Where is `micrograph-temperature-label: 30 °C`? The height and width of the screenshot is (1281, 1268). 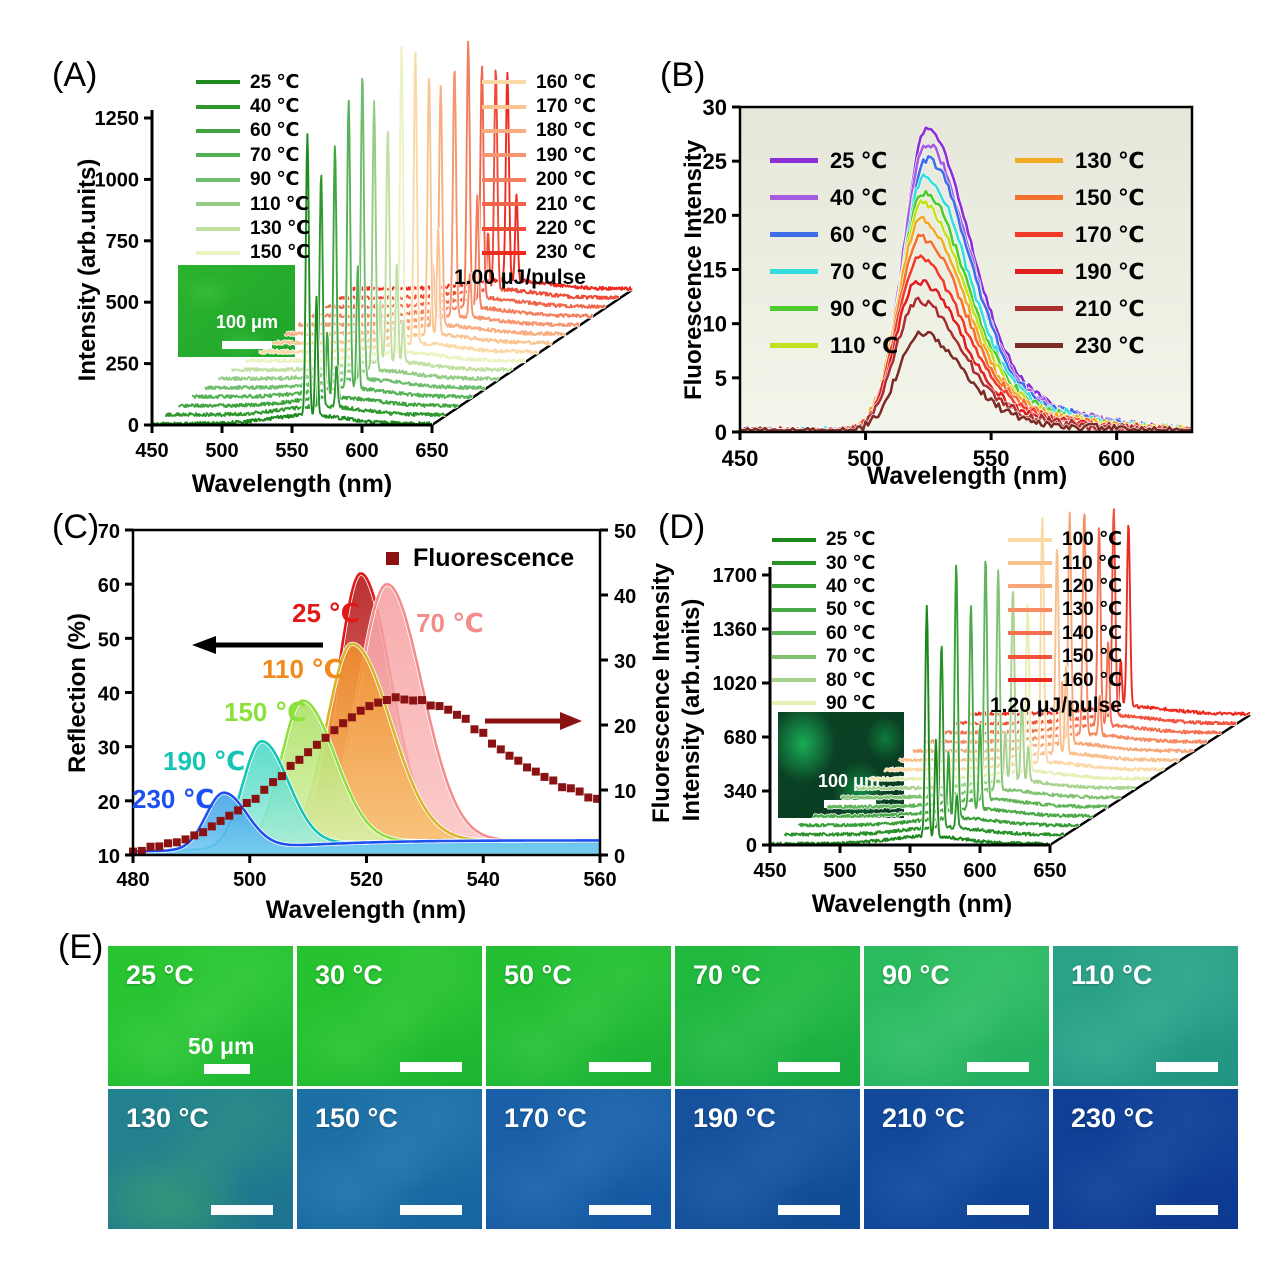
micrograph-temperature-label: 30 °C is located at coordinates (349, 975).